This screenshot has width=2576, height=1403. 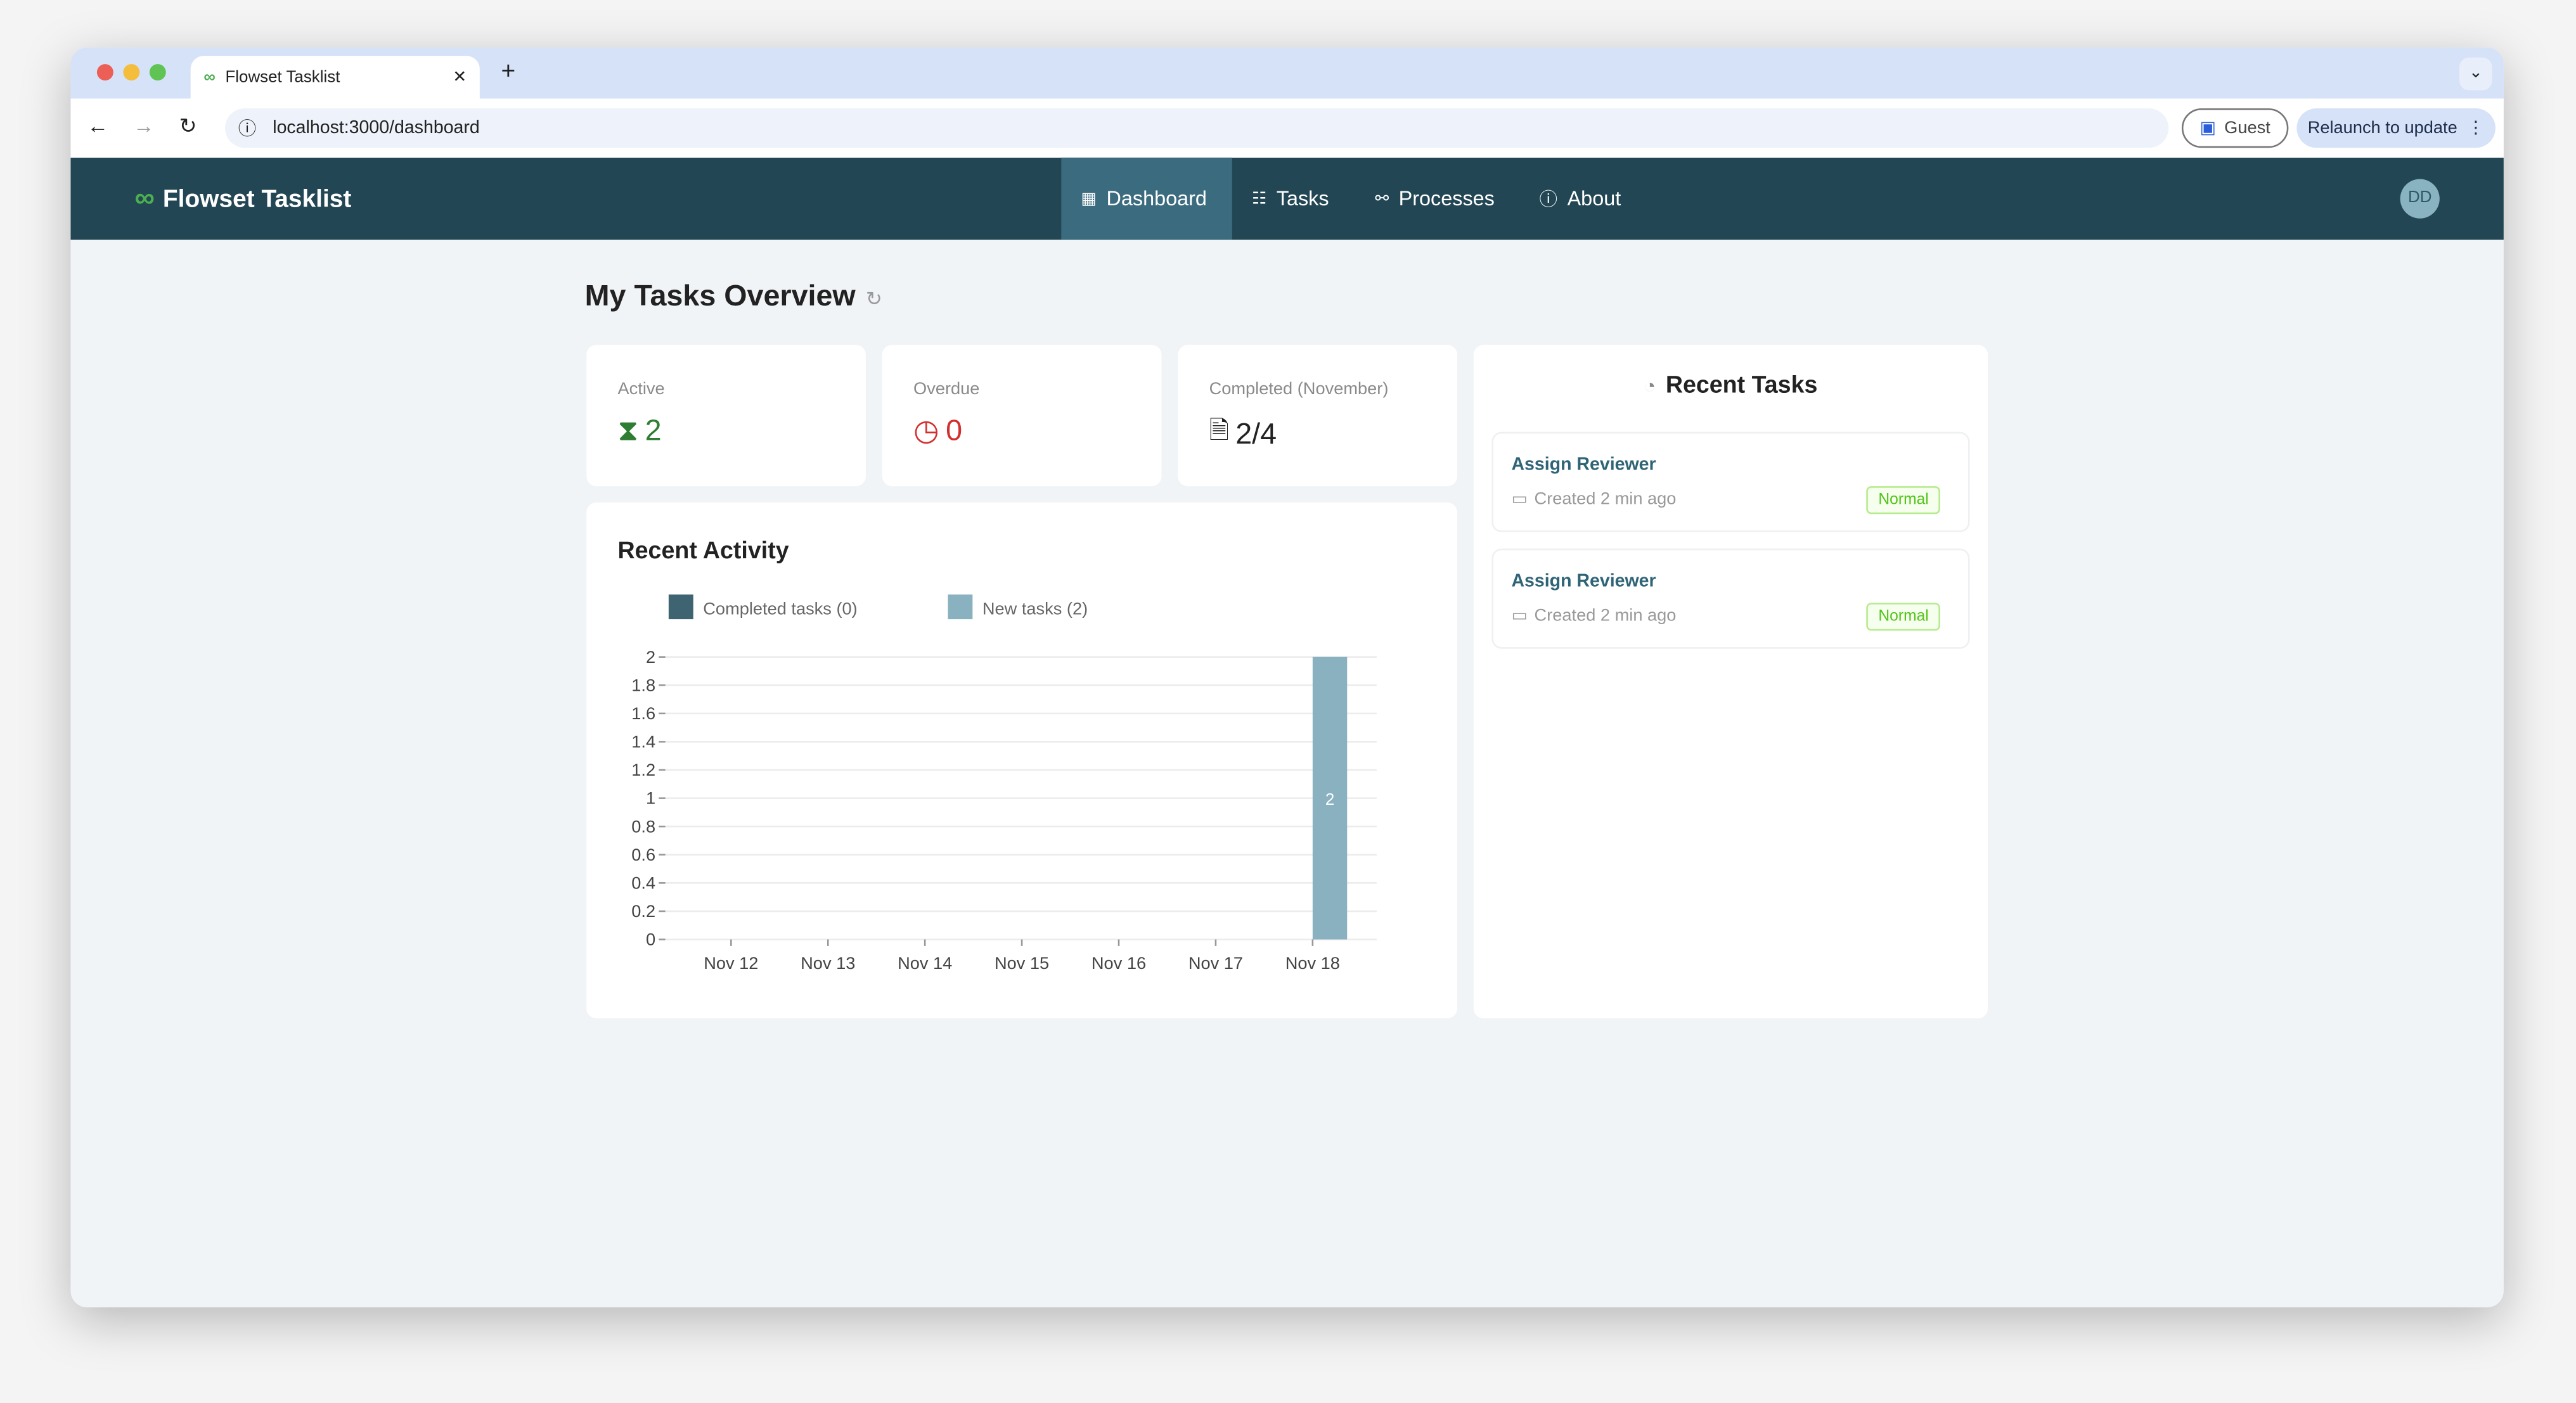 What do you see at coordinates (1302, 199) in the screenshot?
I see `nav-label: Tasks` at bounding box center [1302, 199].